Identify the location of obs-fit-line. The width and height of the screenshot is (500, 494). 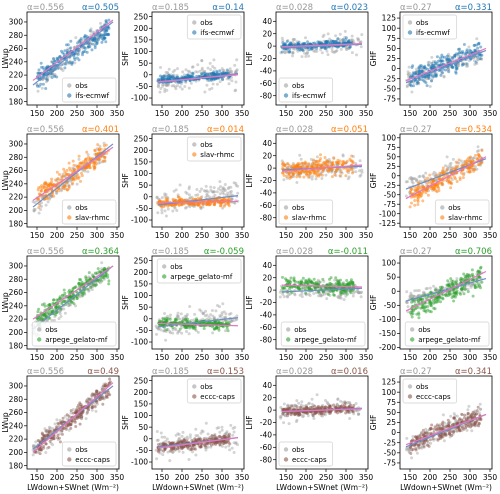
(322, 46).